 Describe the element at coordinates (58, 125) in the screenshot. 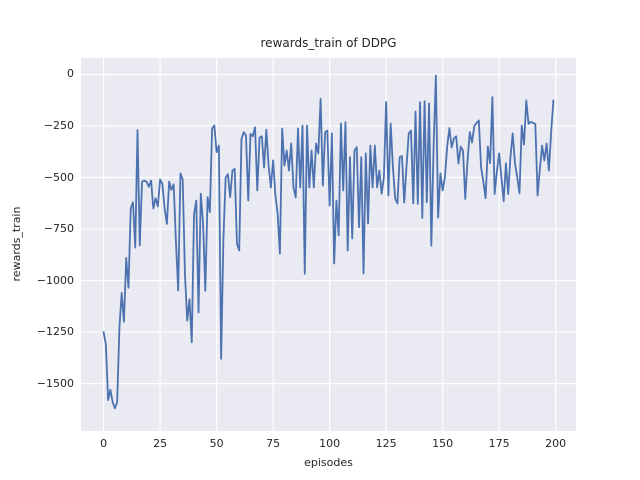

I see `y-tick-label: −250` at that location.